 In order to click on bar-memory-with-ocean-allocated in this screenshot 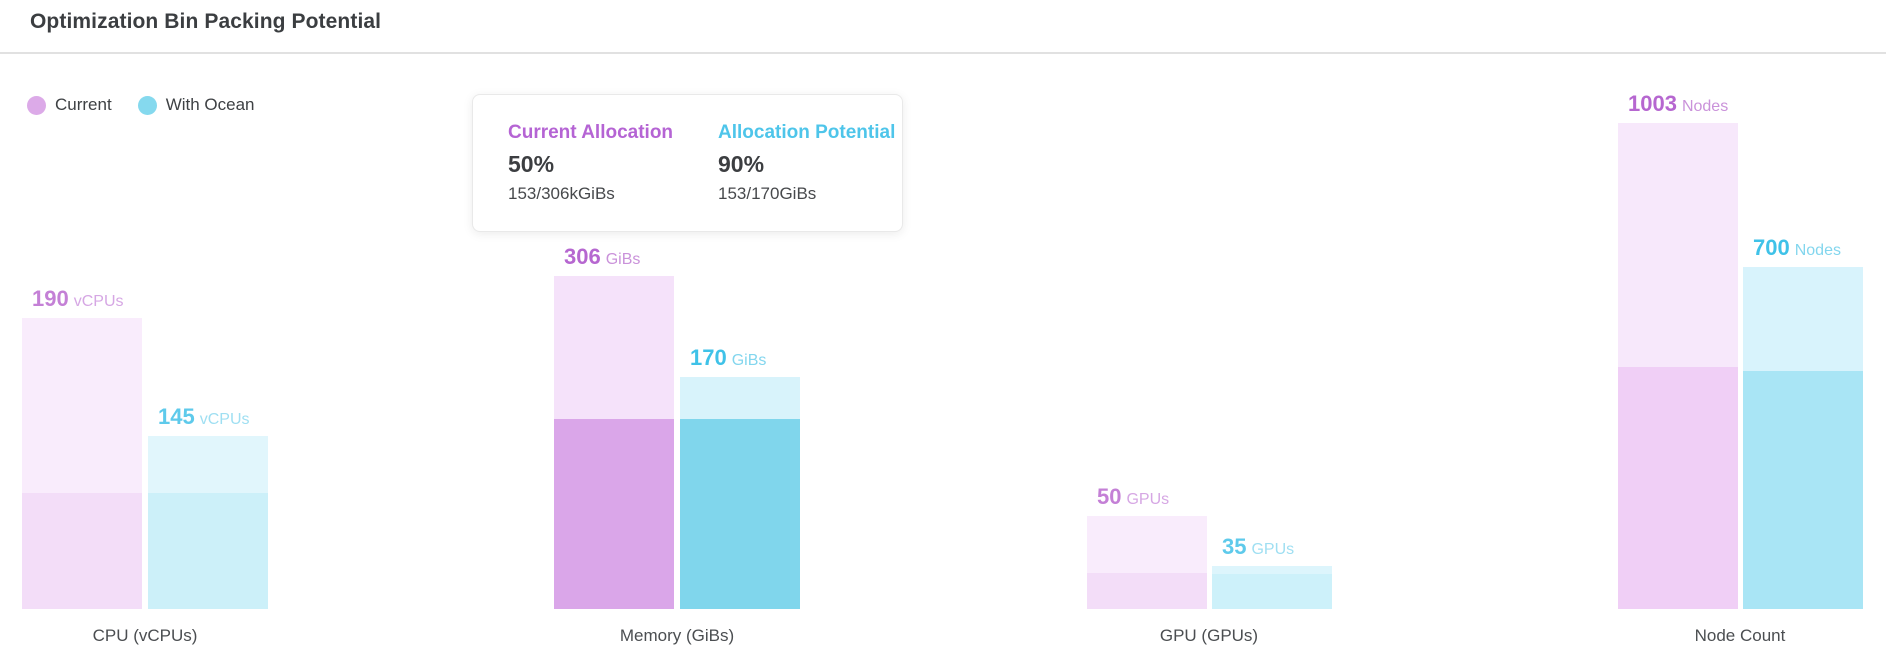, I will do `click(740, 514)`.